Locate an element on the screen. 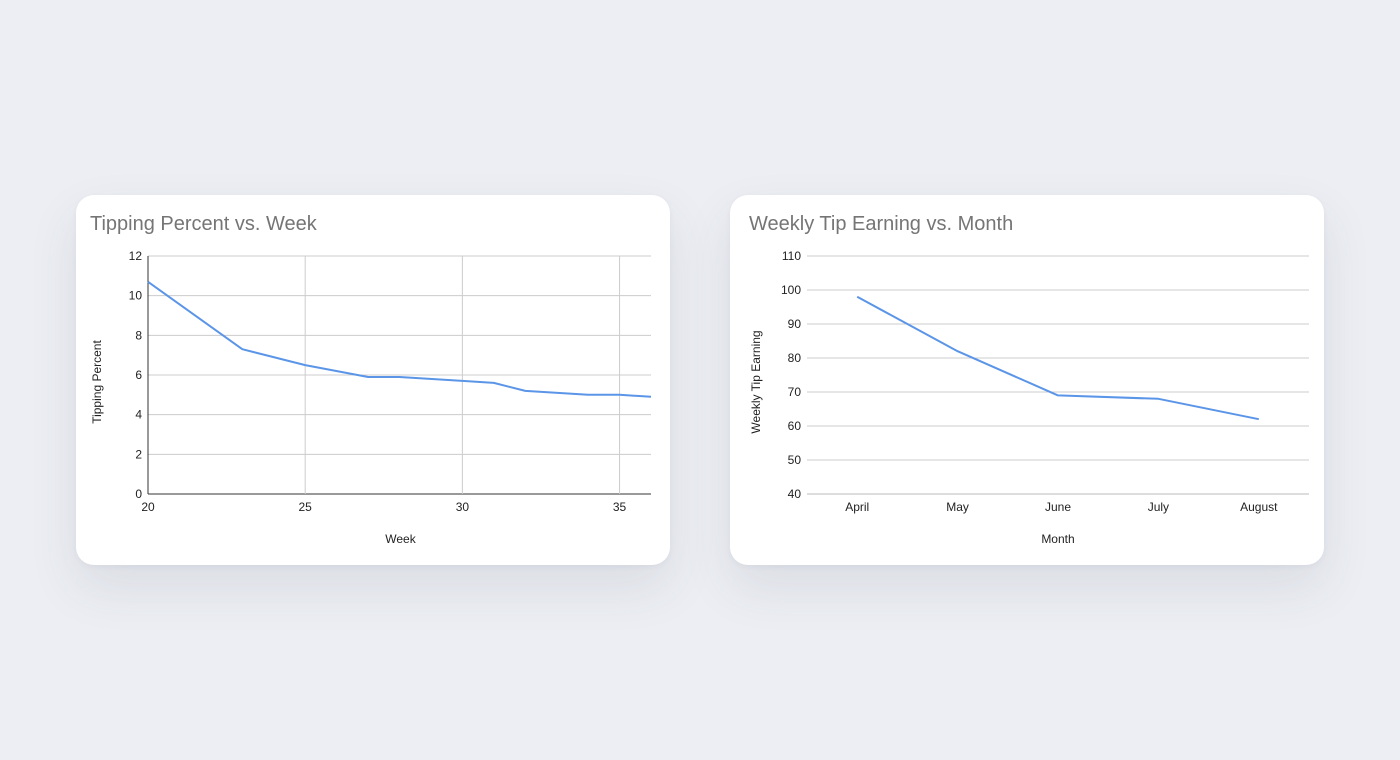  y-tick-label: 12 is located at coordinates (136, 256).